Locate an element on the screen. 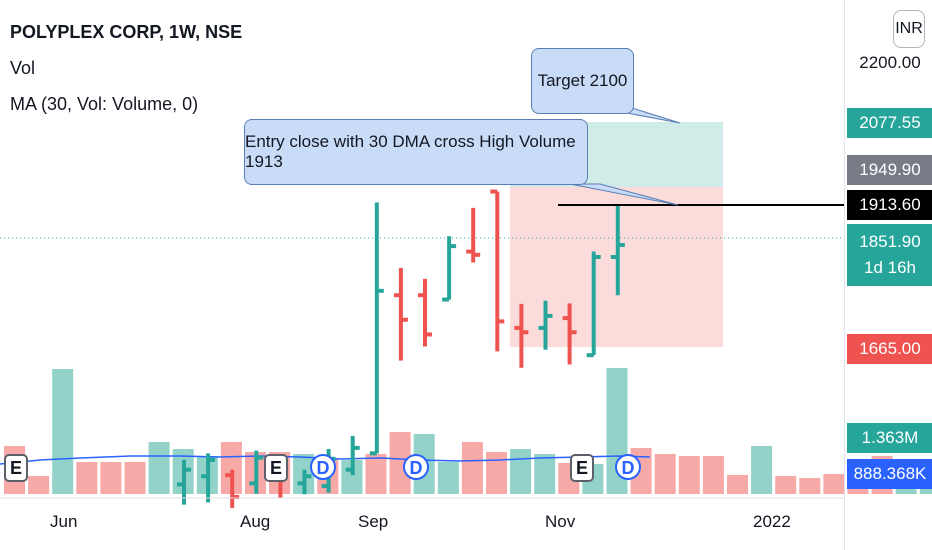  time-label-nov: Nov is located at coordinates (560, 521).